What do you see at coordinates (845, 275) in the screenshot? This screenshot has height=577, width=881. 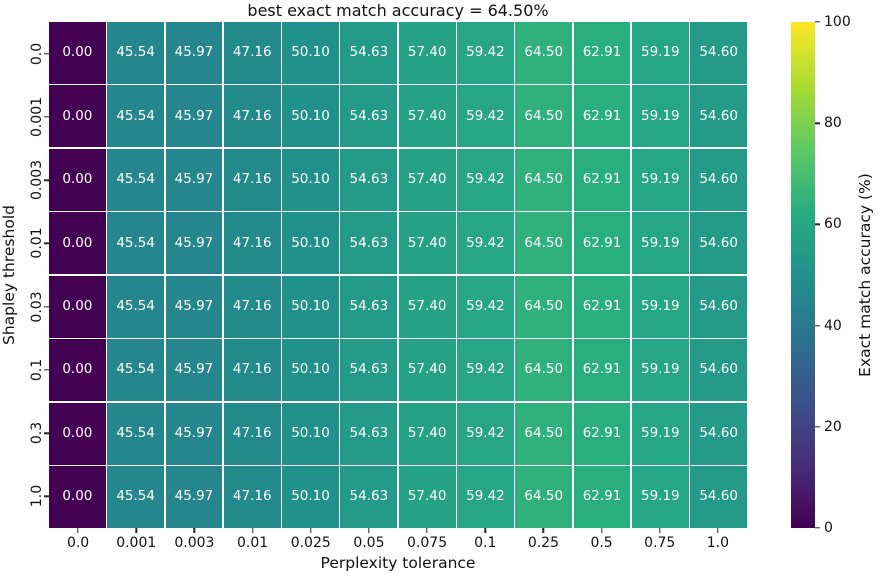 I see `colorbar-ticks: 0 20 40 60 80 100` at bounding box center [845, 275].